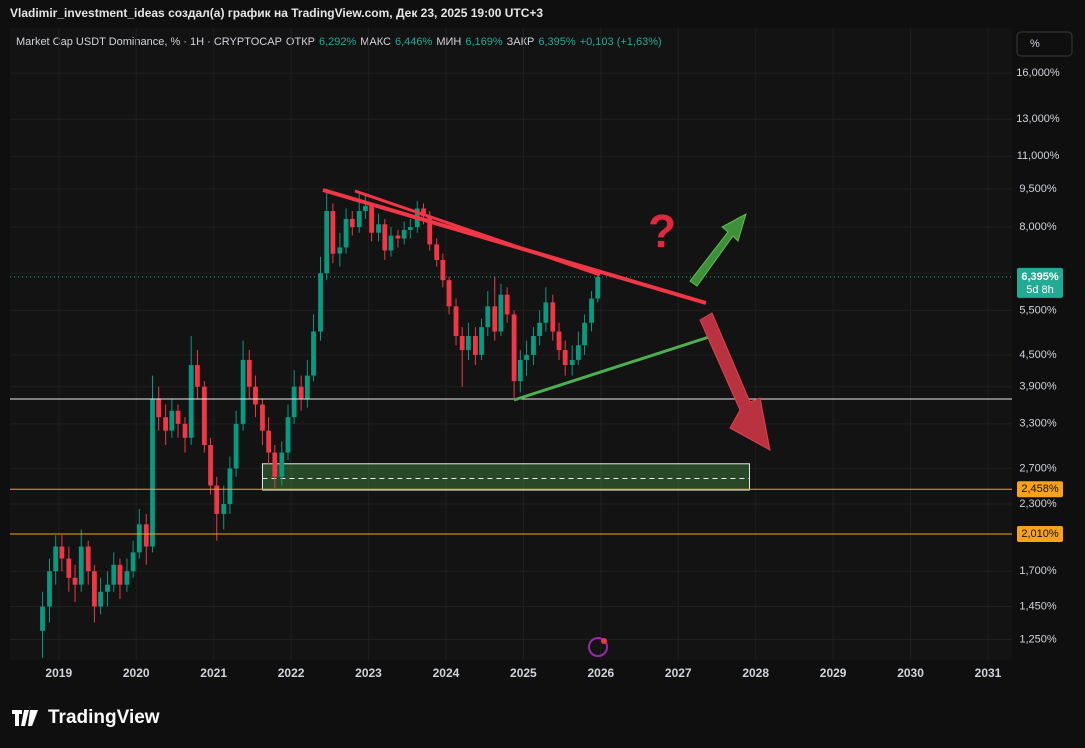  What do you see at coordinates (1040, 277) in the screenshot?
I see `last-price-label: 6,395%` at bounding box center [1040, 277].